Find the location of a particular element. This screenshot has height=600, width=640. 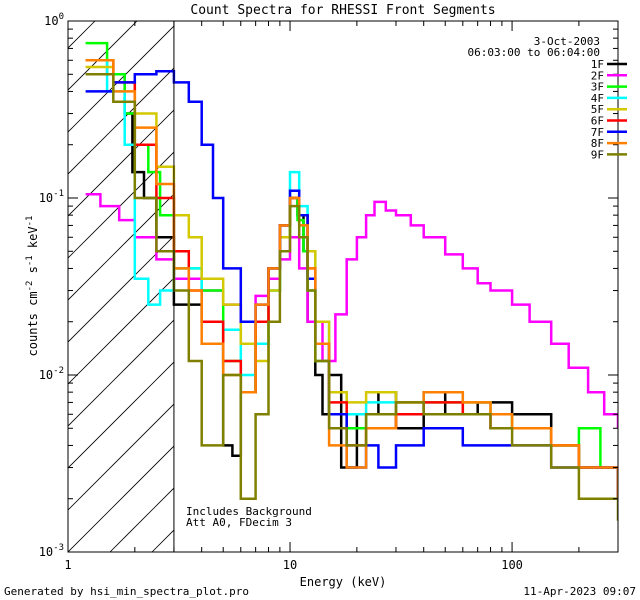

legend-label-9f: 9F is located at coordinates (597, 154).